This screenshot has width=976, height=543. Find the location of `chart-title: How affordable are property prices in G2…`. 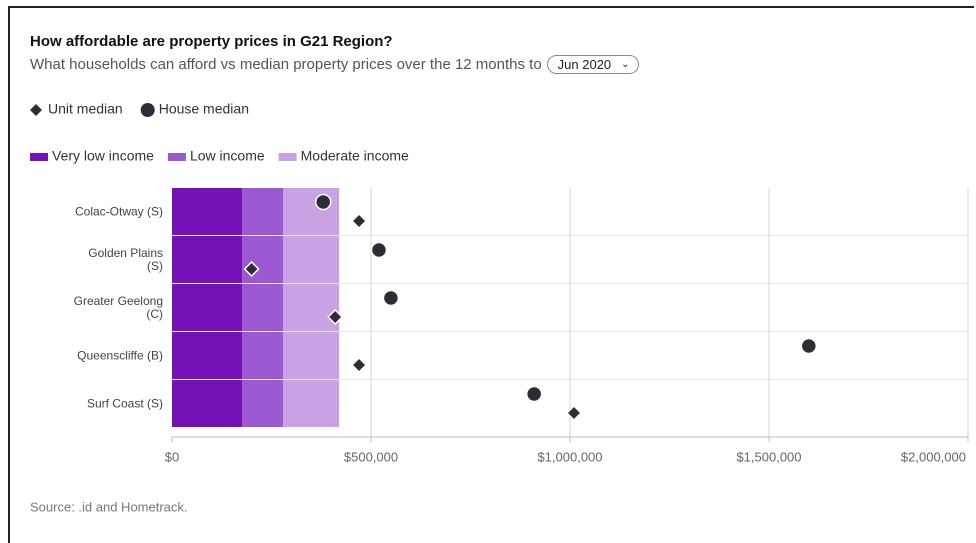

chart-title: How affordable are property prices in G2… is located at coordinates (211, 41).